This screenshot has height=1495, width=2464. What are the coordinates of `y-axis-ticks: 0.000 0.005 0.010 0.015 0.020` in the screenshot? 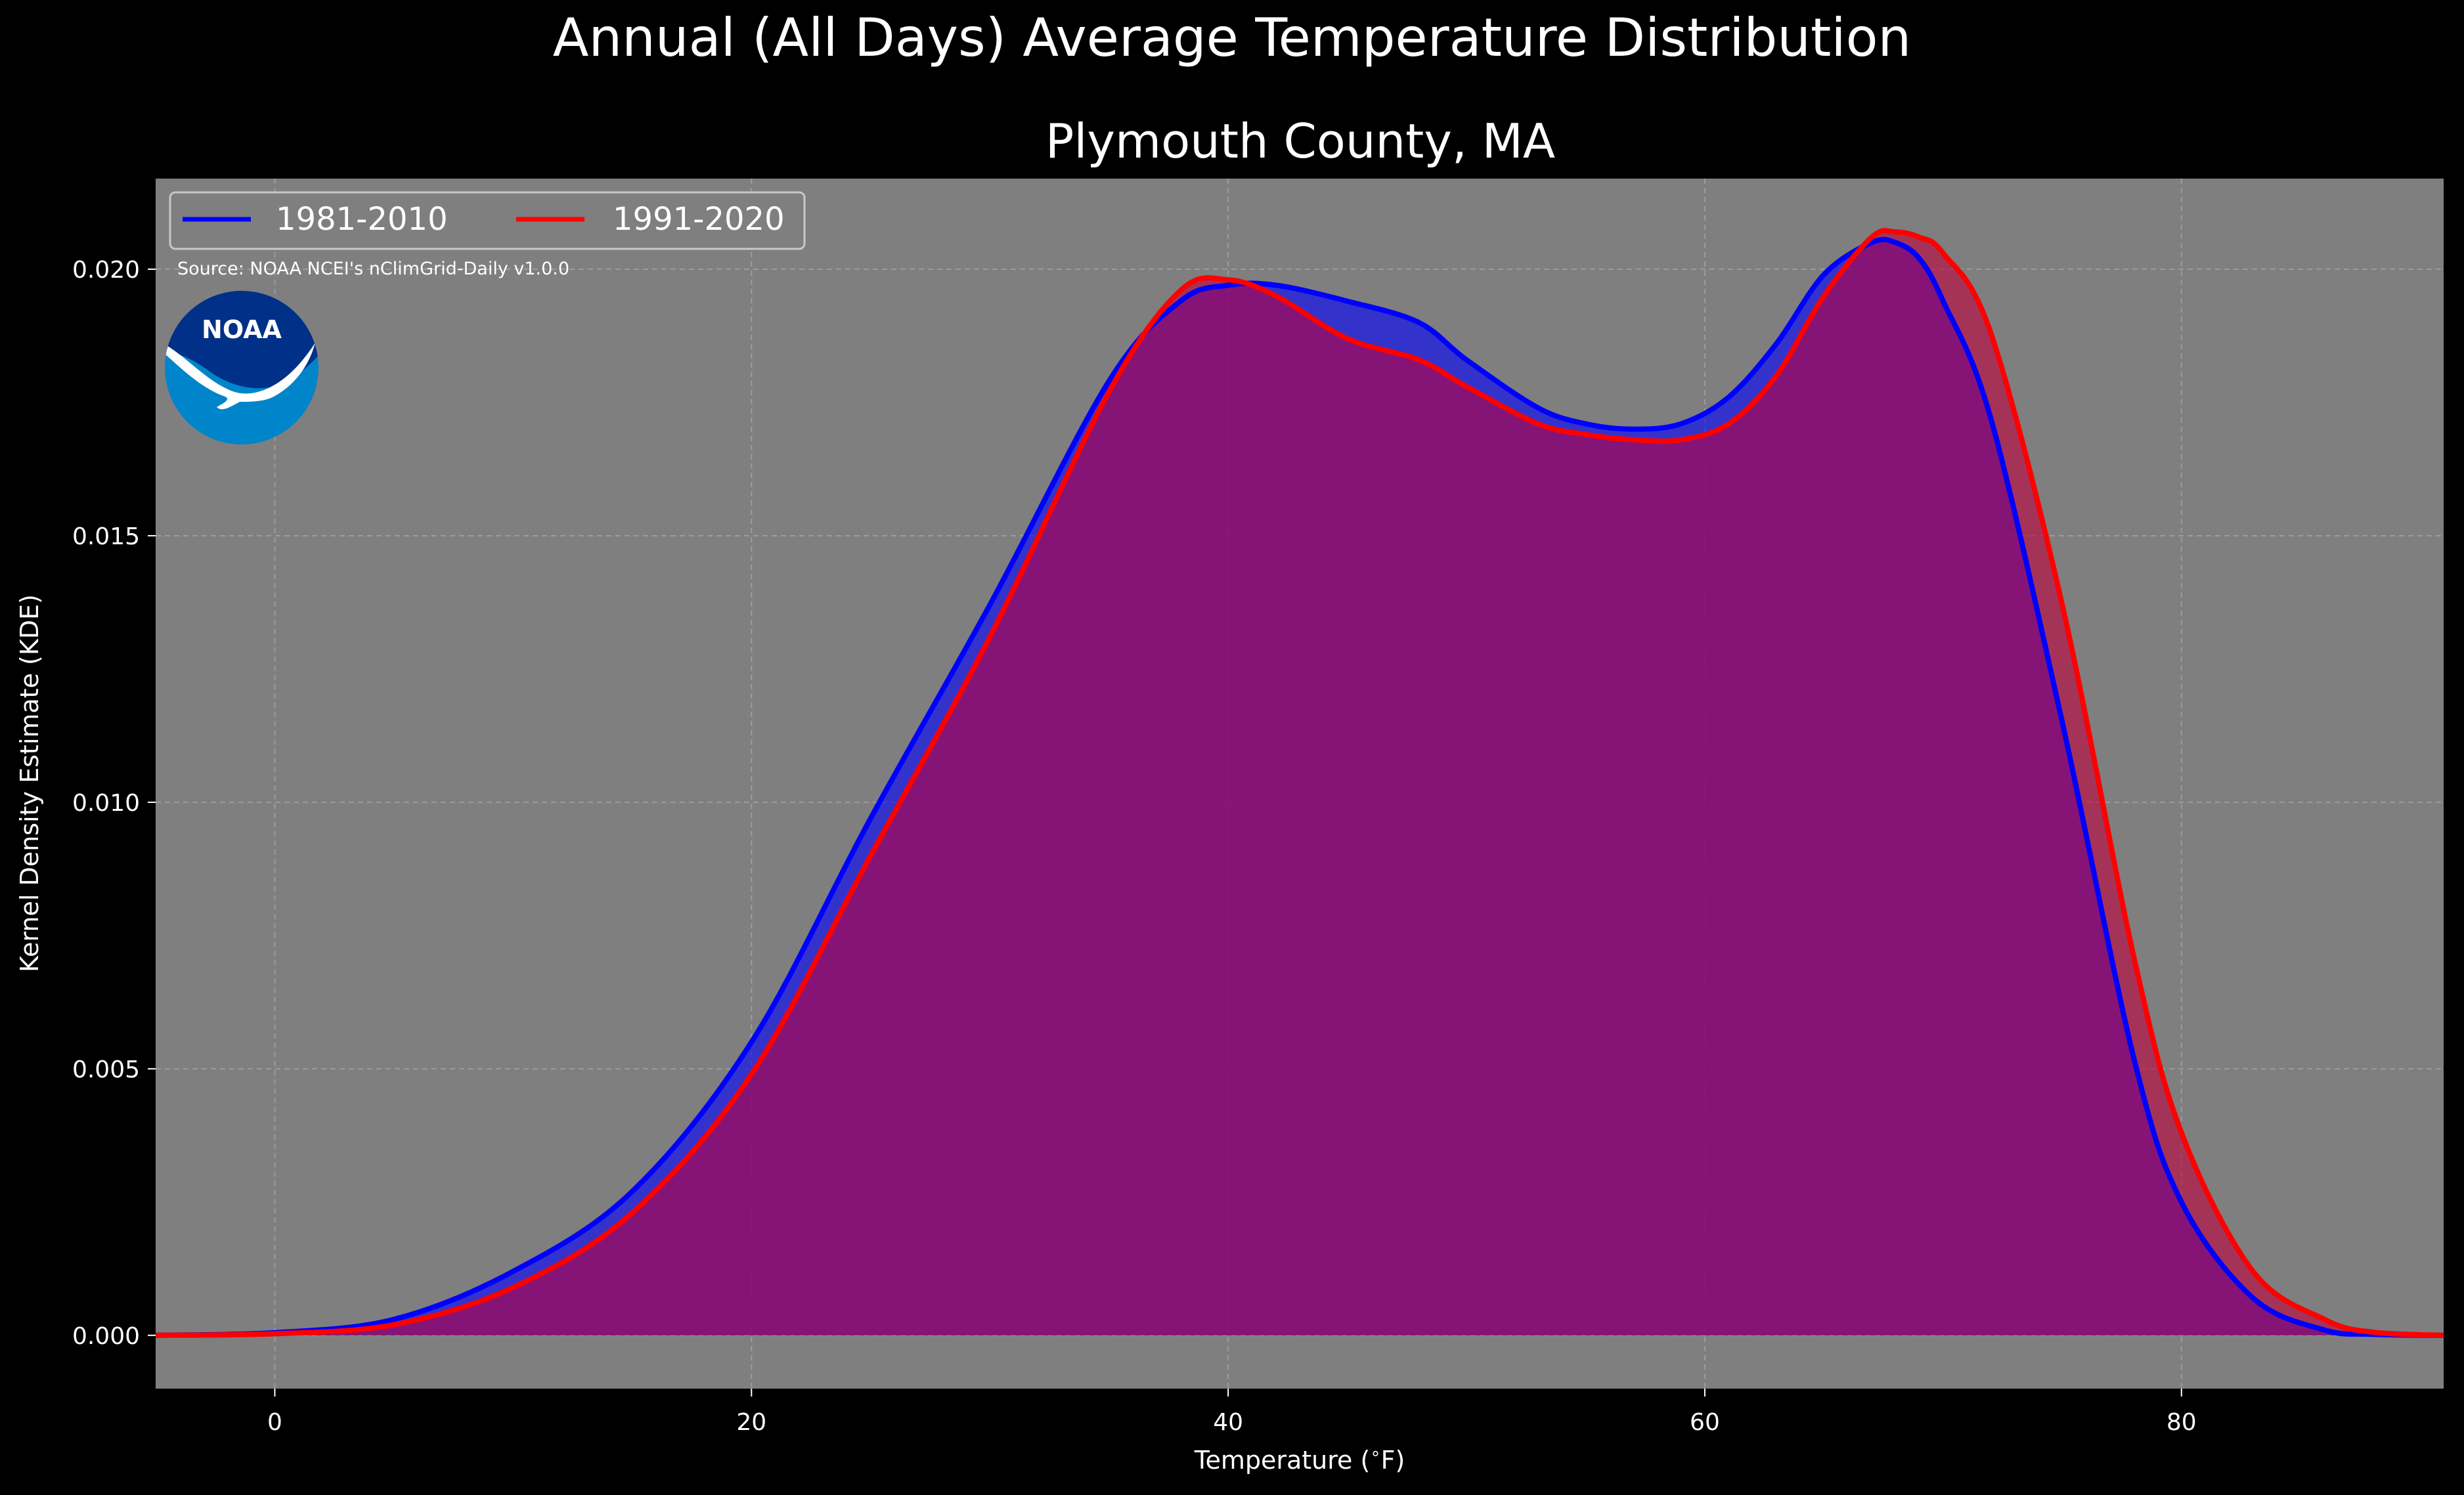 It's located at (114, 803).